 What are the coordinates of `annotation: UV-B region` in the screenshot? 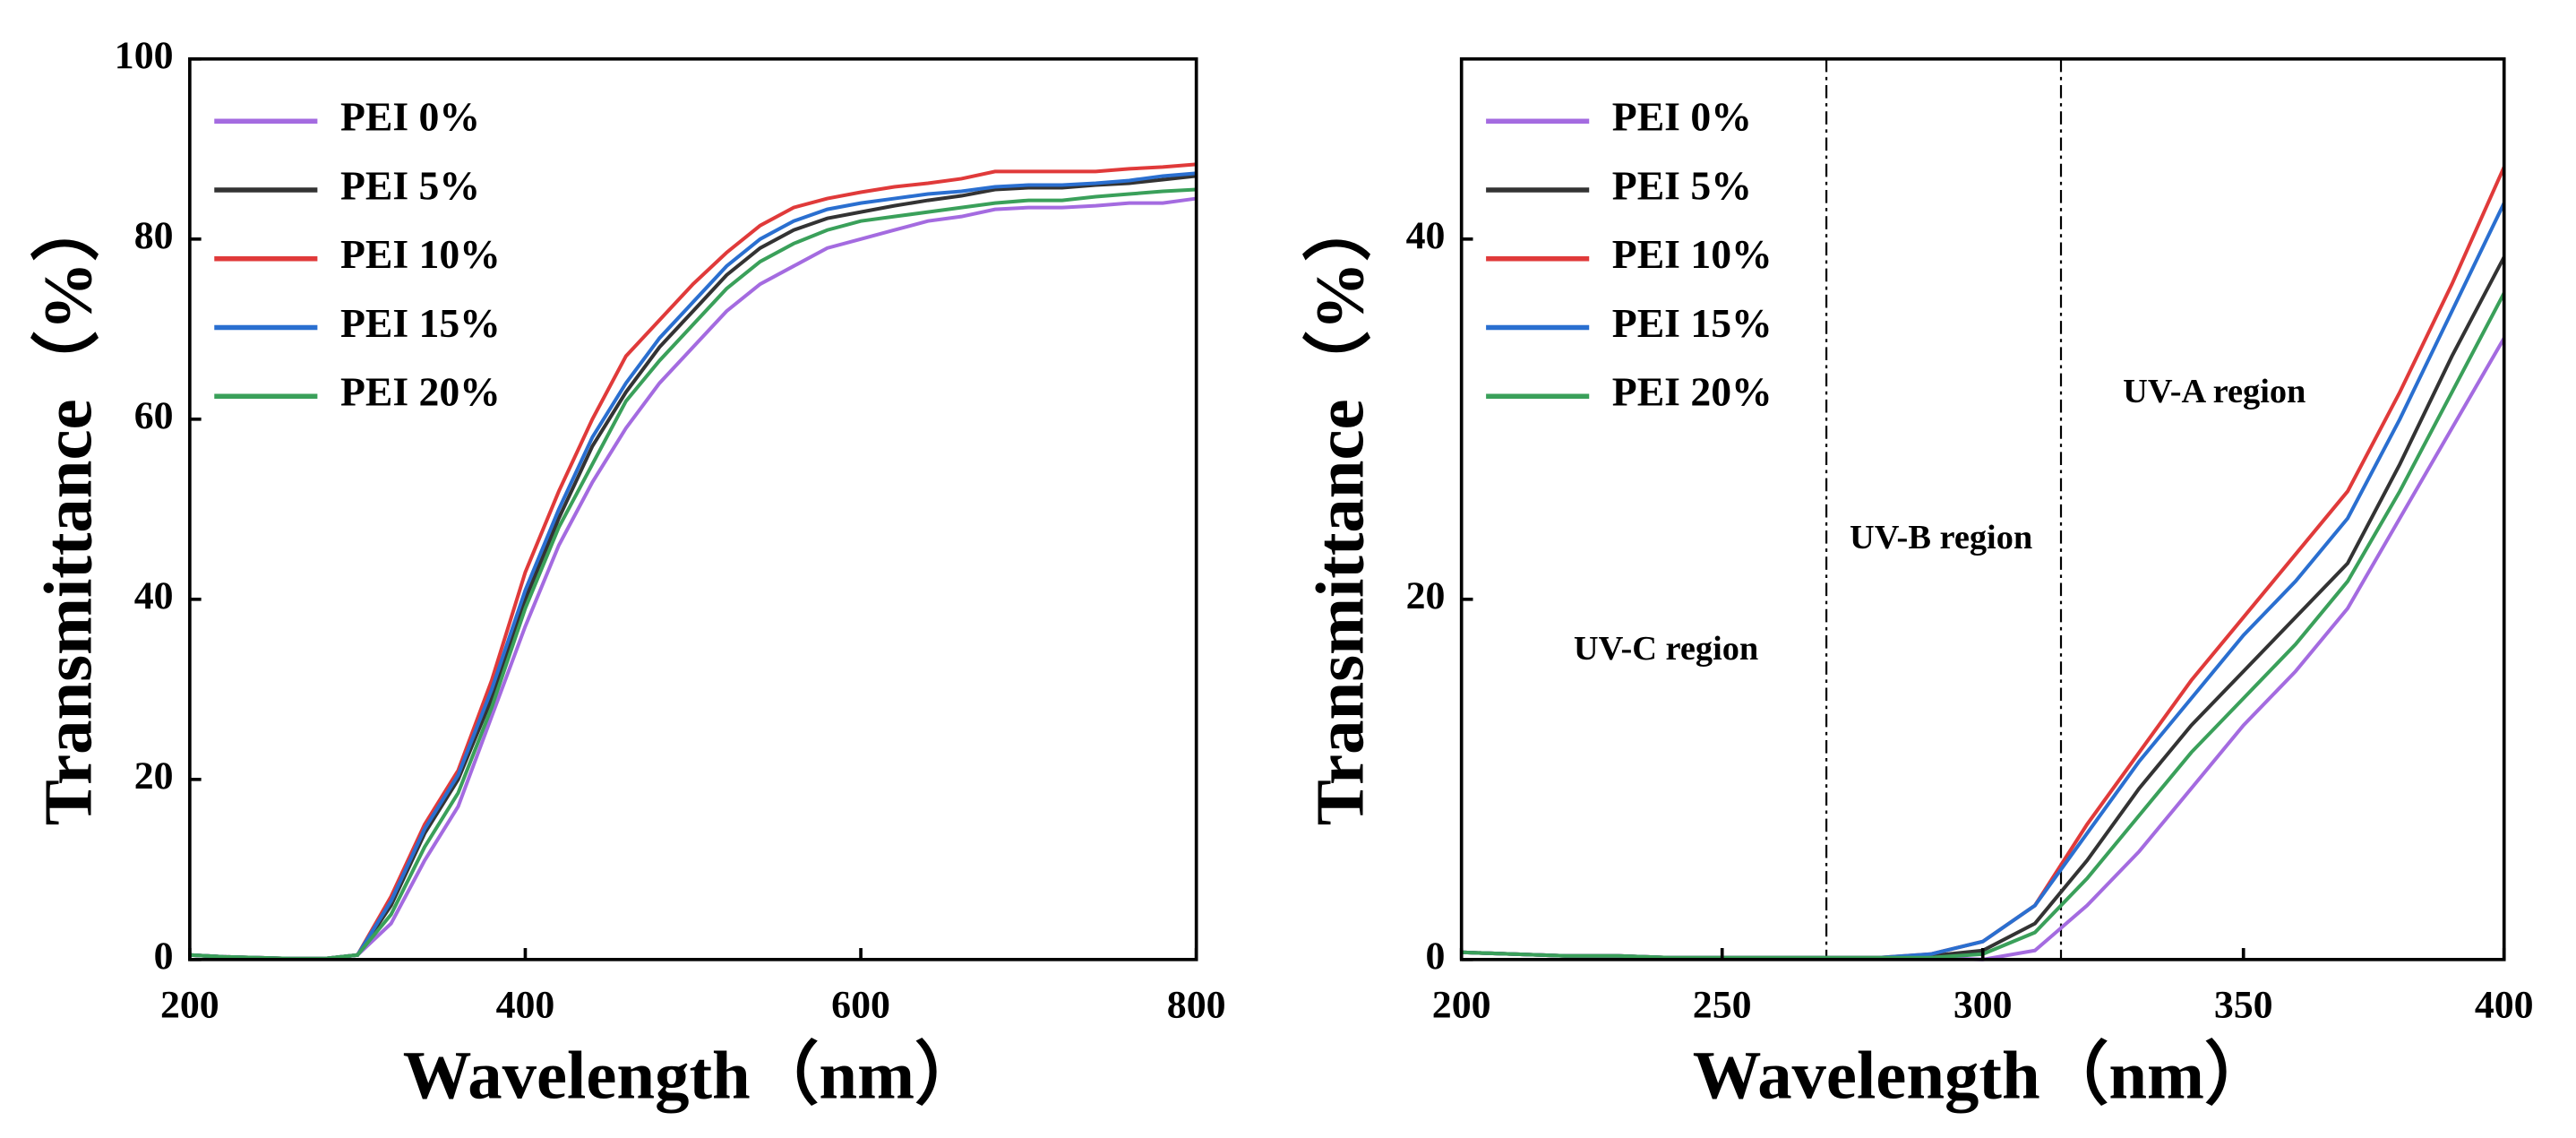 It's located at (1941, 538).